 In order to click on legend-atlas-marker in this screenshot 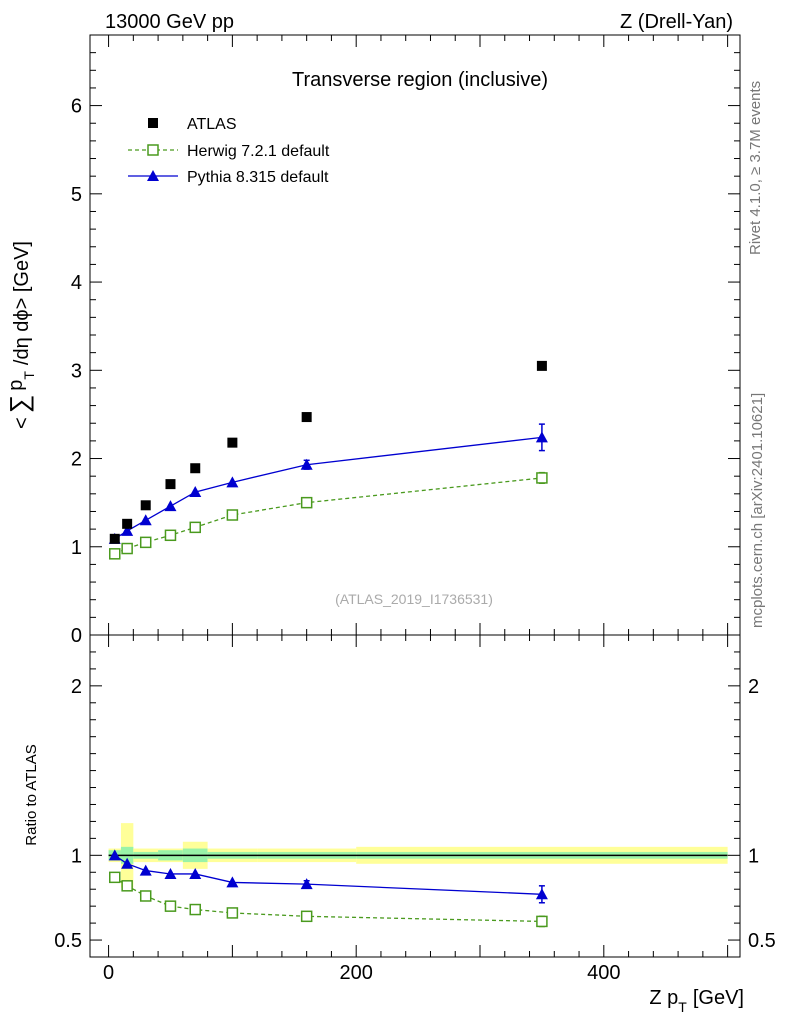, I will do `click(153, 123)`.